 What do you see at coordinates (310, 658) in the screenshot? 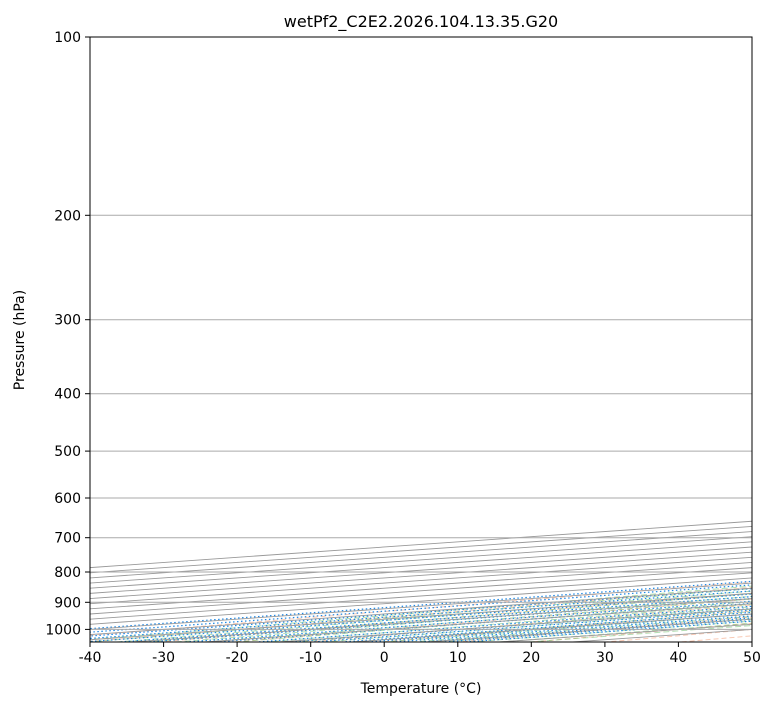
I see `x-tick-label-3: -10` at bounding box center [310, 658].